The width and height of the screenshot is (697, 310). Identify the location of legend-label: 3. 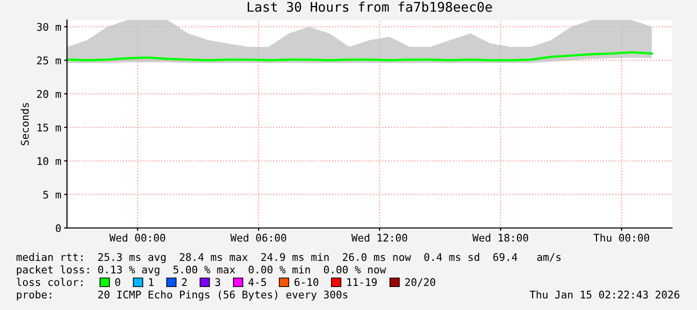
(217, 282).